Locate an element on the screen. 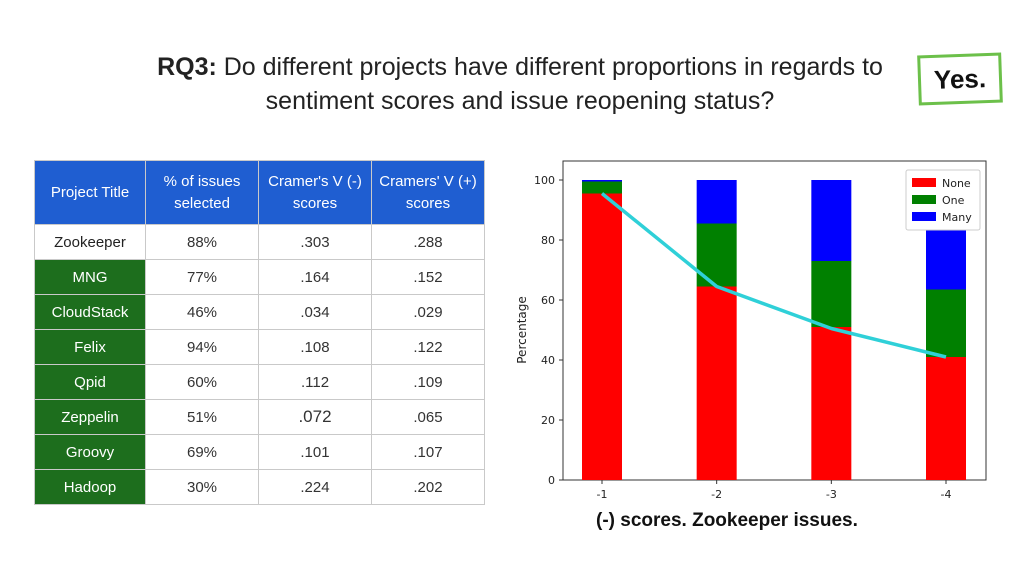  x-tick-label: -2 is located at coordinates (716, 494).